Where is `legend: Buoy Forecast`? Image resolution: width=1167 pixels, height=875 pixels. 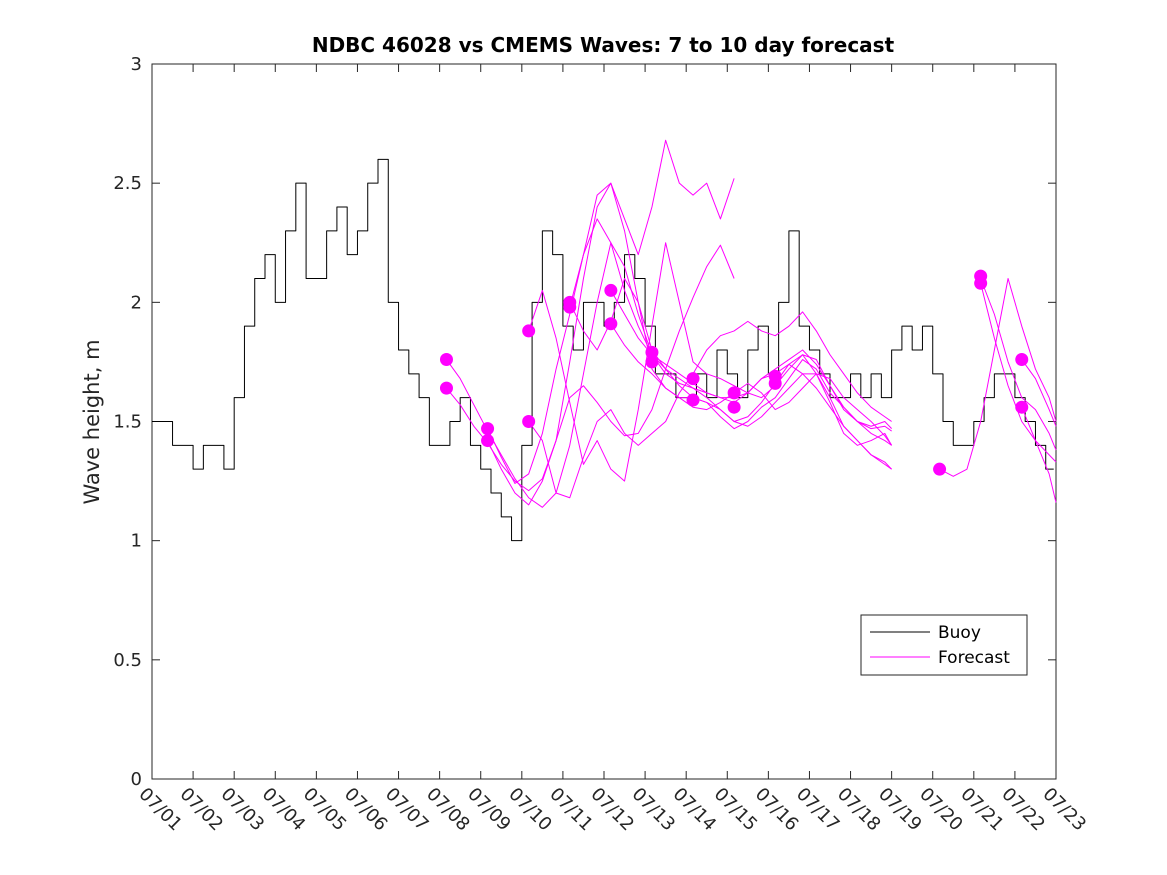
legend: Buoy Forecast is located at coordinates (944, 645).